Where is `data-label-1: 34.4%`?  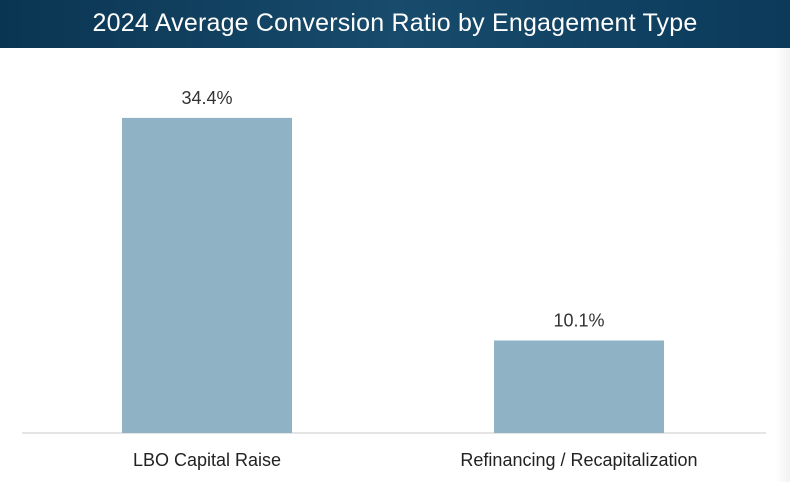
data-label-1: 34.4% is located at coordinates (206, 98).